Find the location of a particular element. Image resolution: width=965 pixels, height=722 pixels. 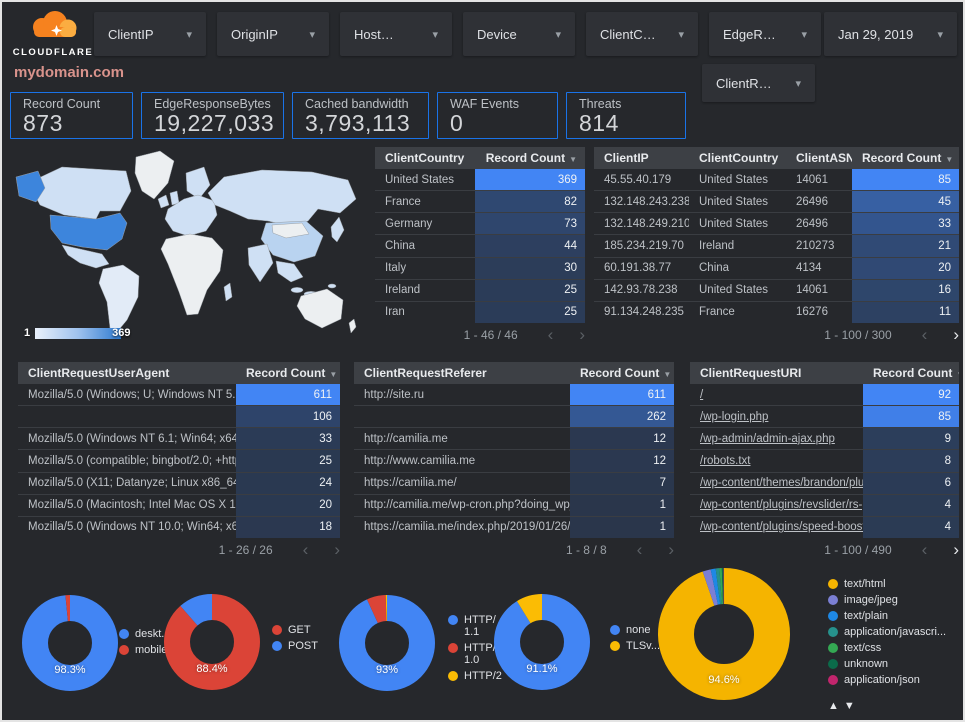

table-row: https://camilia.me/7 is located at coordinates (514, 482).